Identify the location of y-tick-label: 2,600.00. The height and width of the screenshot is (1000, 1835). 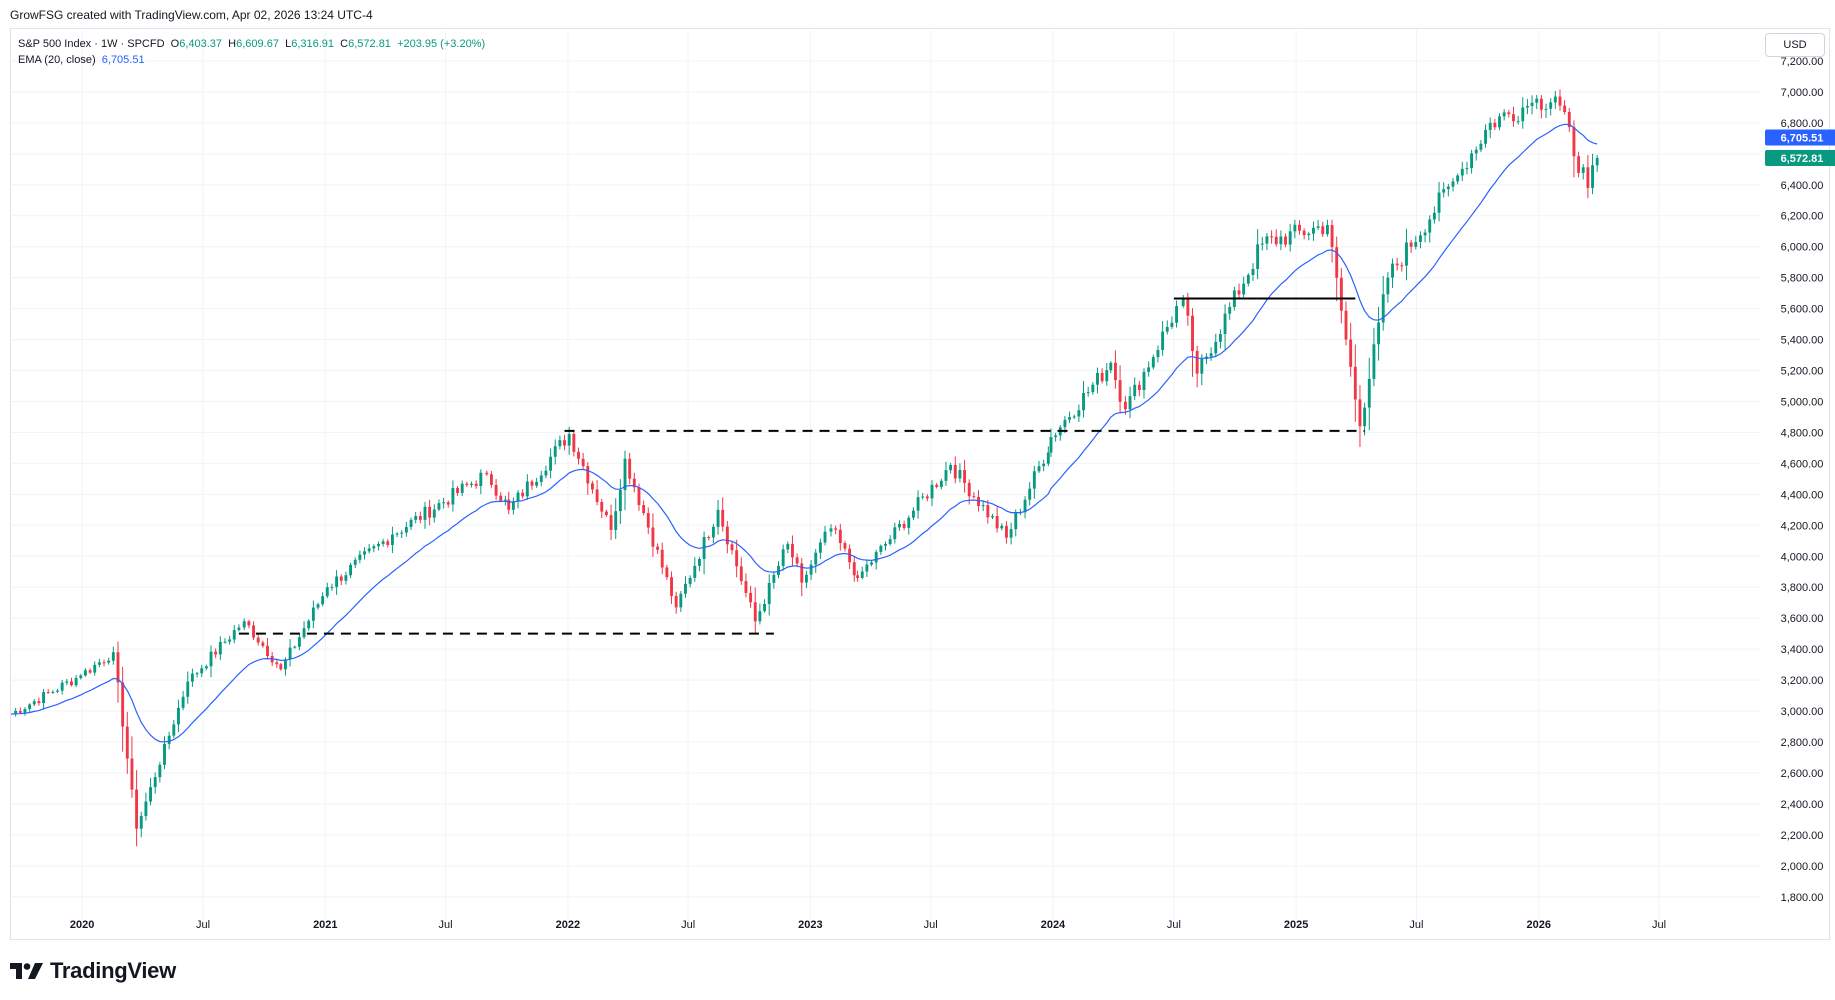
(1802, 774).